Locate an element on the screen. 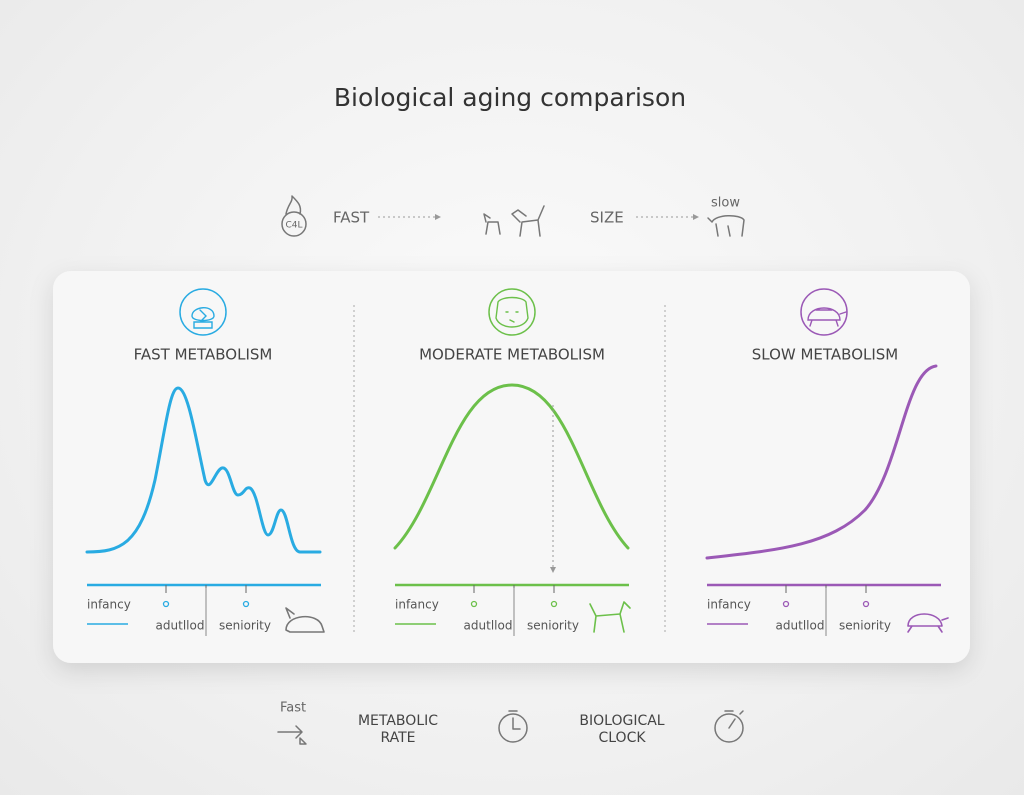 The image size is (1024, 795). footer-rate: RATE is located at coordinates (397, 738).